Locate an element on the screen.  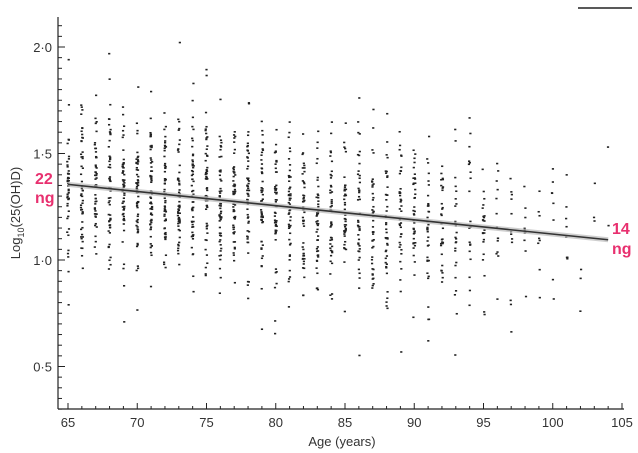
y-tick-label: 0·5 is located at coordinates (42, 367).